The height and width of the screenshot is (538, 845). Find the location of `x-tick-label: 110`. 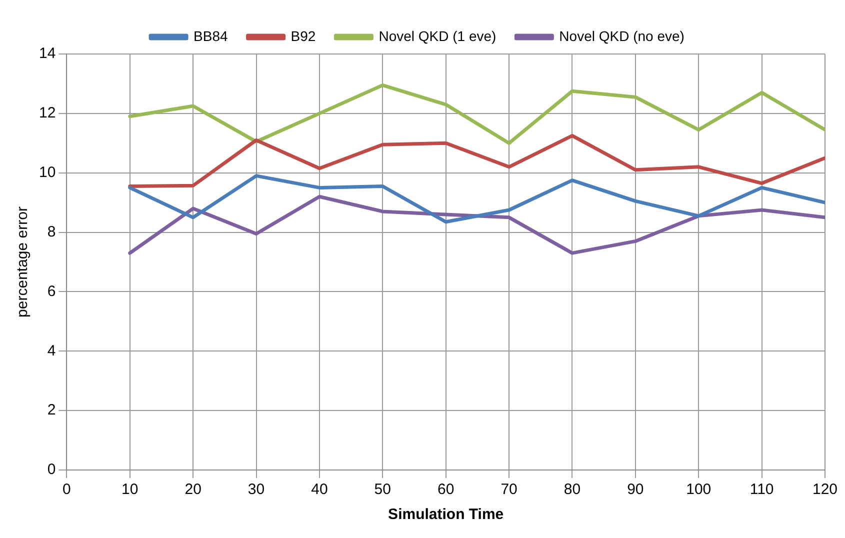

x-tick-label: 110 is located at coordinates (762, 489).